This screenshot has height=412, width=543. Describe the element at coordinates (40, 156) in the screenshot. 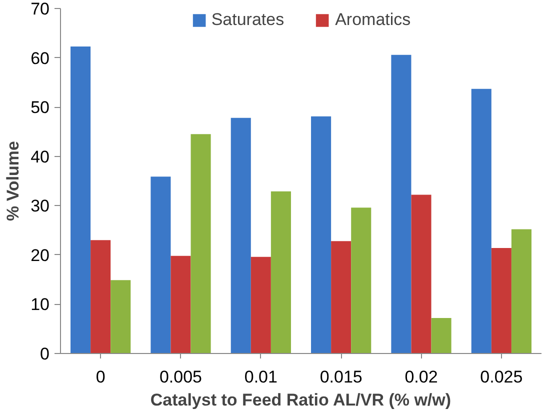

I see `y-tick-label: 40` at that location.